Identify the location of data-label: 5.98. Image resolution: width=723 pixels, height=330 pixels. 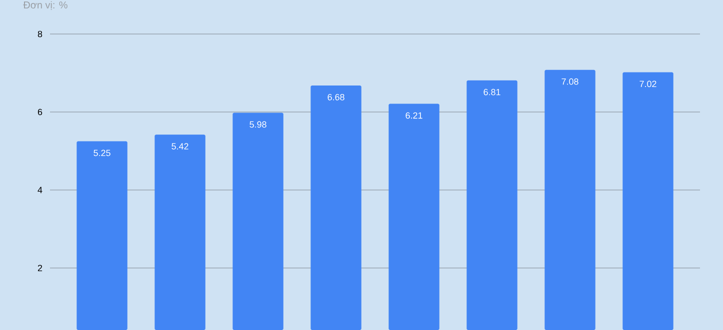
(258, 124).